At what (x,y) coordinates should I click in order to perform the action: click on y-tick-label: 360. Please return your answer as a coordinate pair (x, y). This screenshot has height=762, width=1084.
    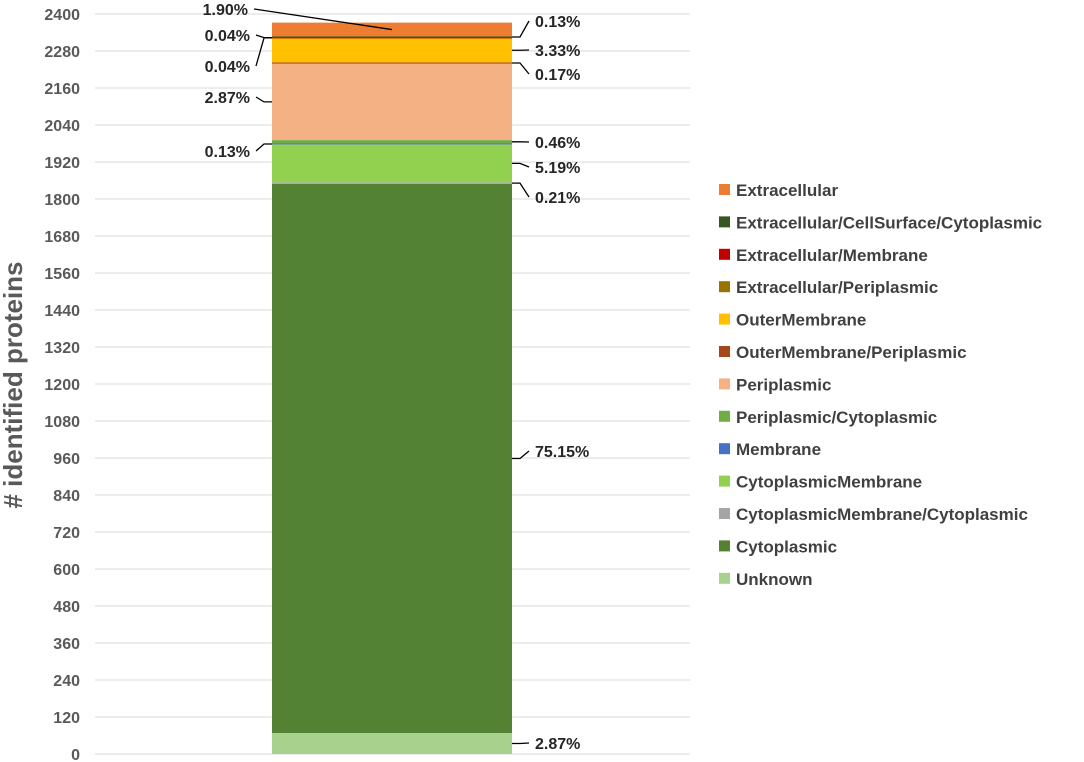
    Looking at the image, I should click on (66, 644).